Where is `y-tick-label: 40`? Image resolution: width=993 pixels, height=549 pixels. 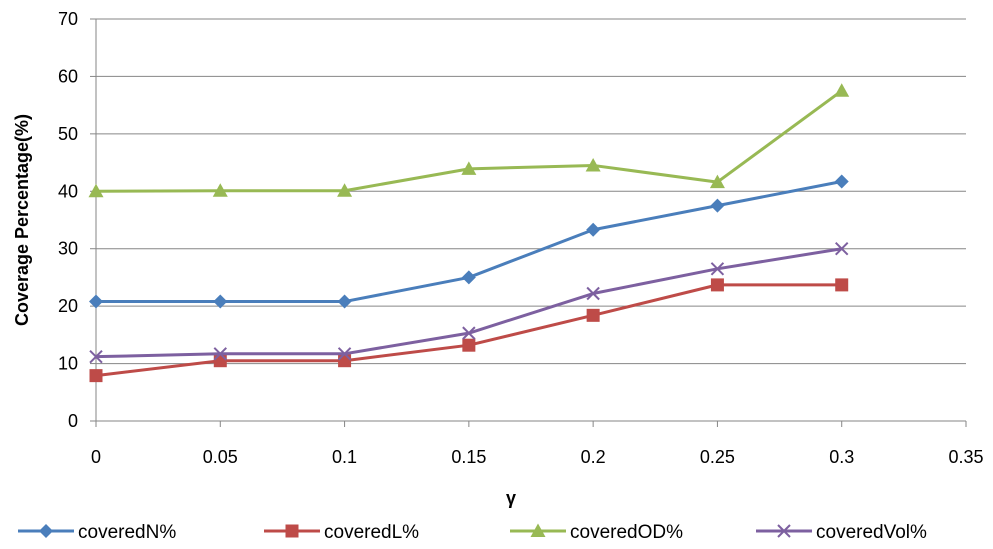 y-tick-label: 40 is located at coordinates (68, 191).